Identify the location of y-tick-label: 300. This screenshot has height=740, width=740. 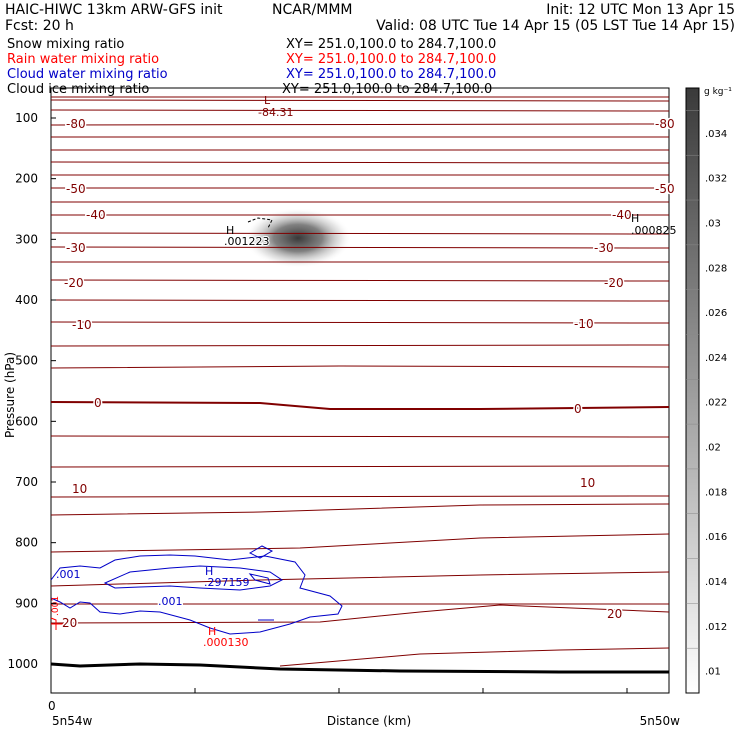
(26, 239).